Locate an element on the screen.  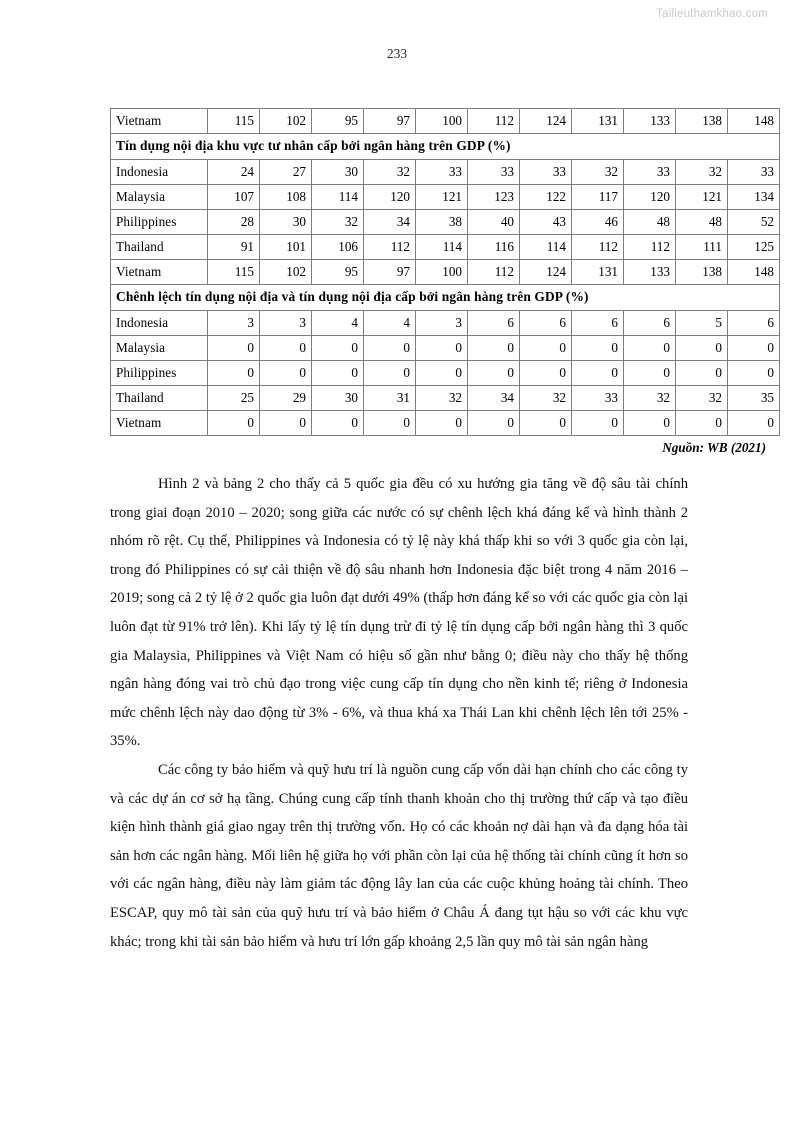
row-value: 43 is located at coordinates (545, 222).